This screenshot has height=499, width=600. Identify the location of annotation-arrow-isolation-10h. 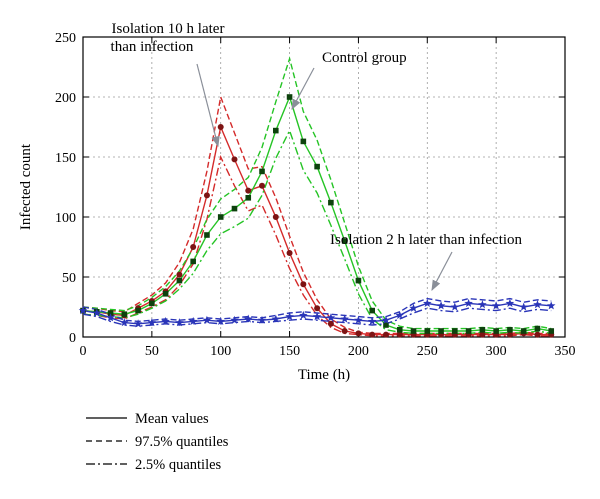
(208, 105).